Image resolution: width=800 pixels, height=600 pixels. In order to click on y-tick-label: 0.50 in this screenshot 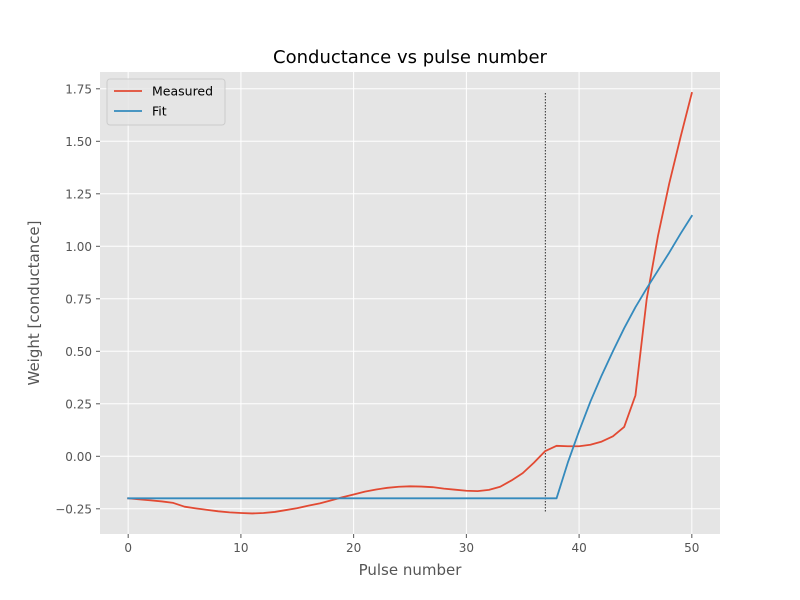, I will do `click(78, 352)`.